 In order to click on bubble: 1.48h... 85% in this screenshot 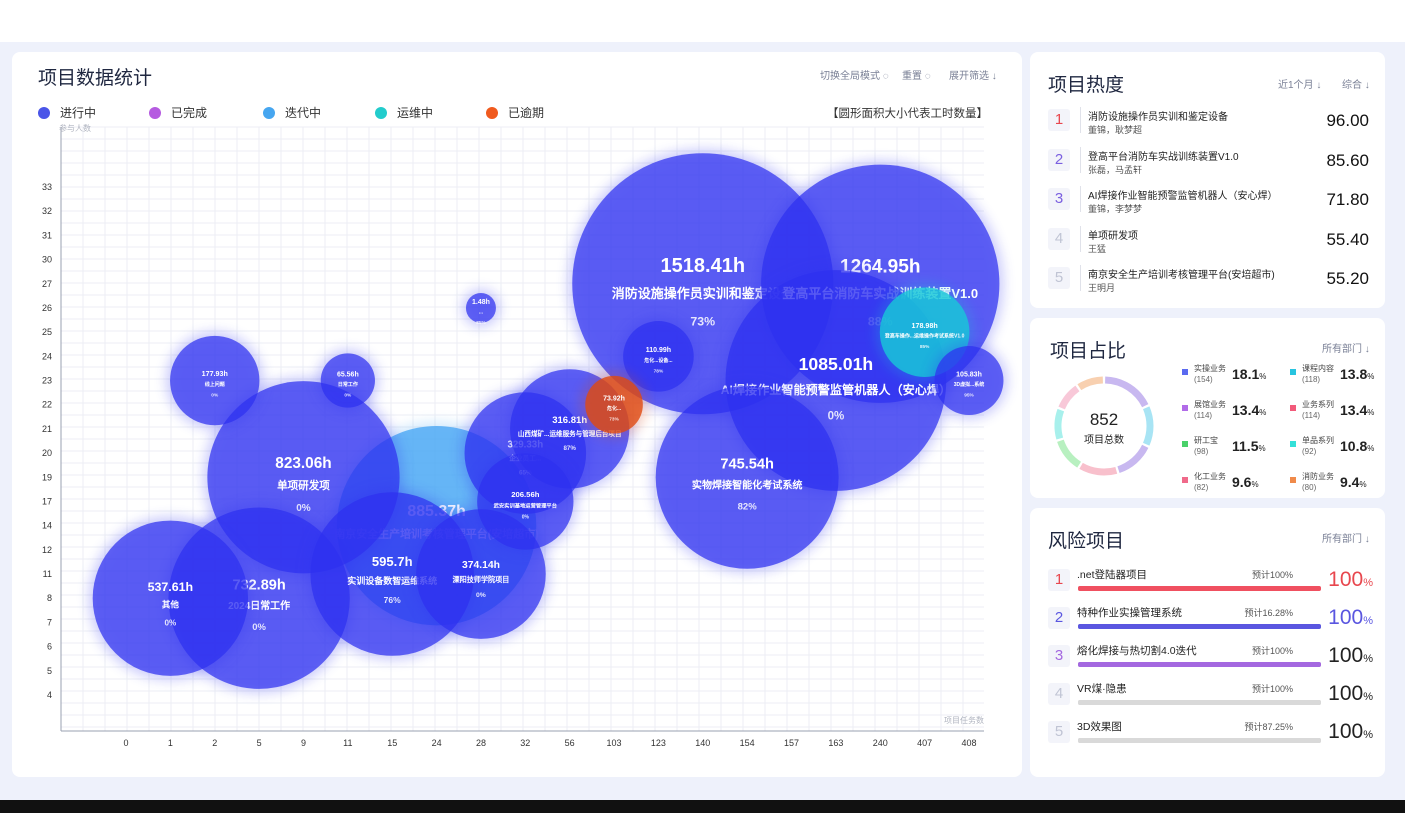, I will do `click(480, 307)`.